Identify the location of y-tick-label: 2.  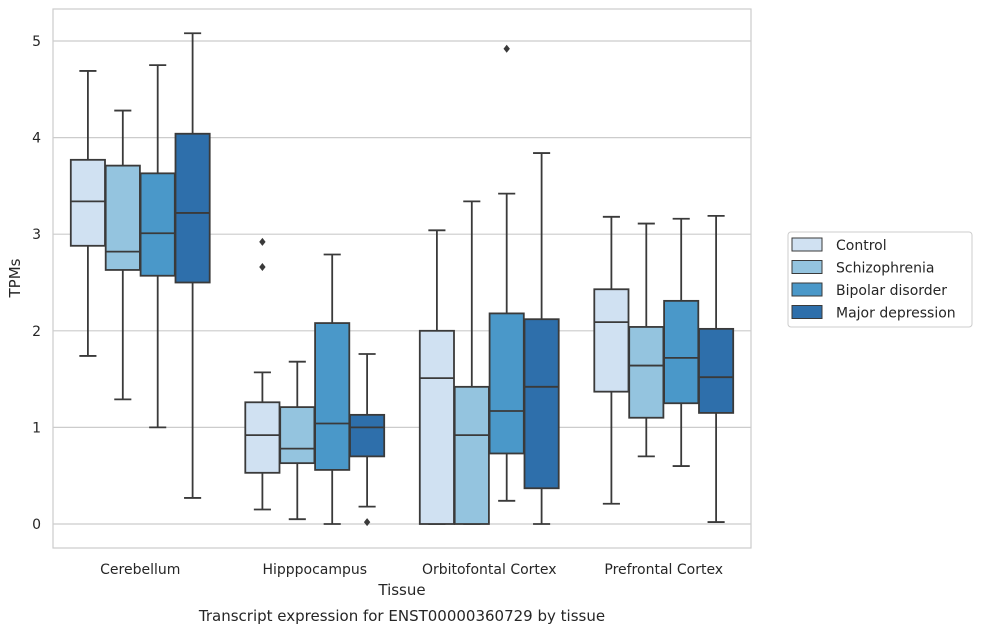
(36, 332).